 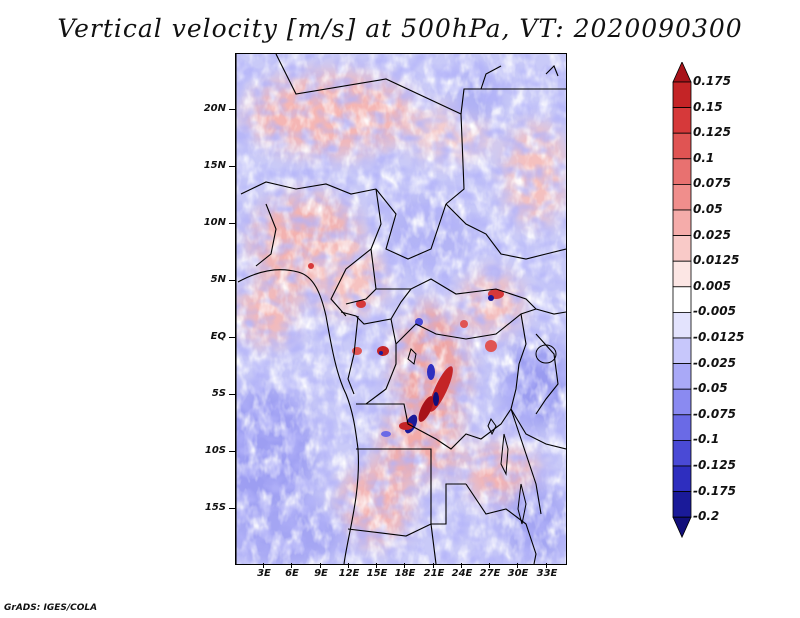 I want to click on lat-label-15n: 15N, so click(x=214, y=165).